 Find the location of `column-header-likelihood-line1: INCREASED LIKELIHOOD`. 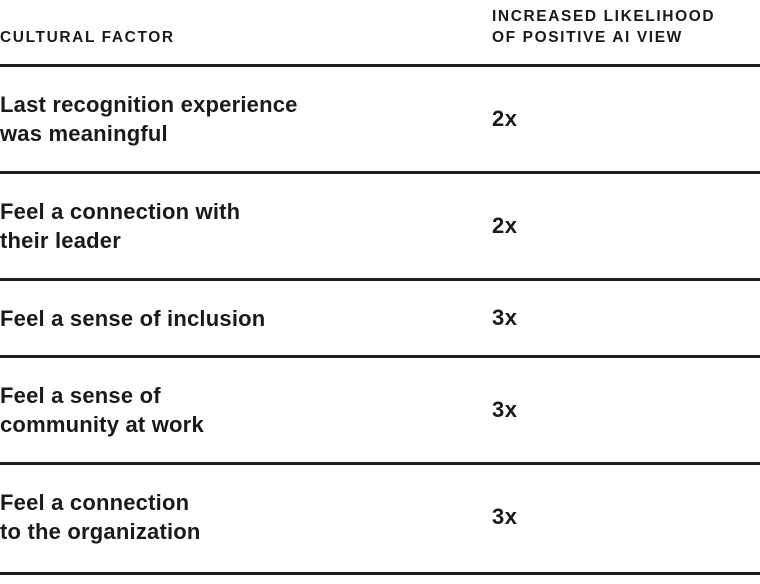

column-header-likelihood-line1: INCREASED LIKELIHOOD is located at coordinates (604, 16).